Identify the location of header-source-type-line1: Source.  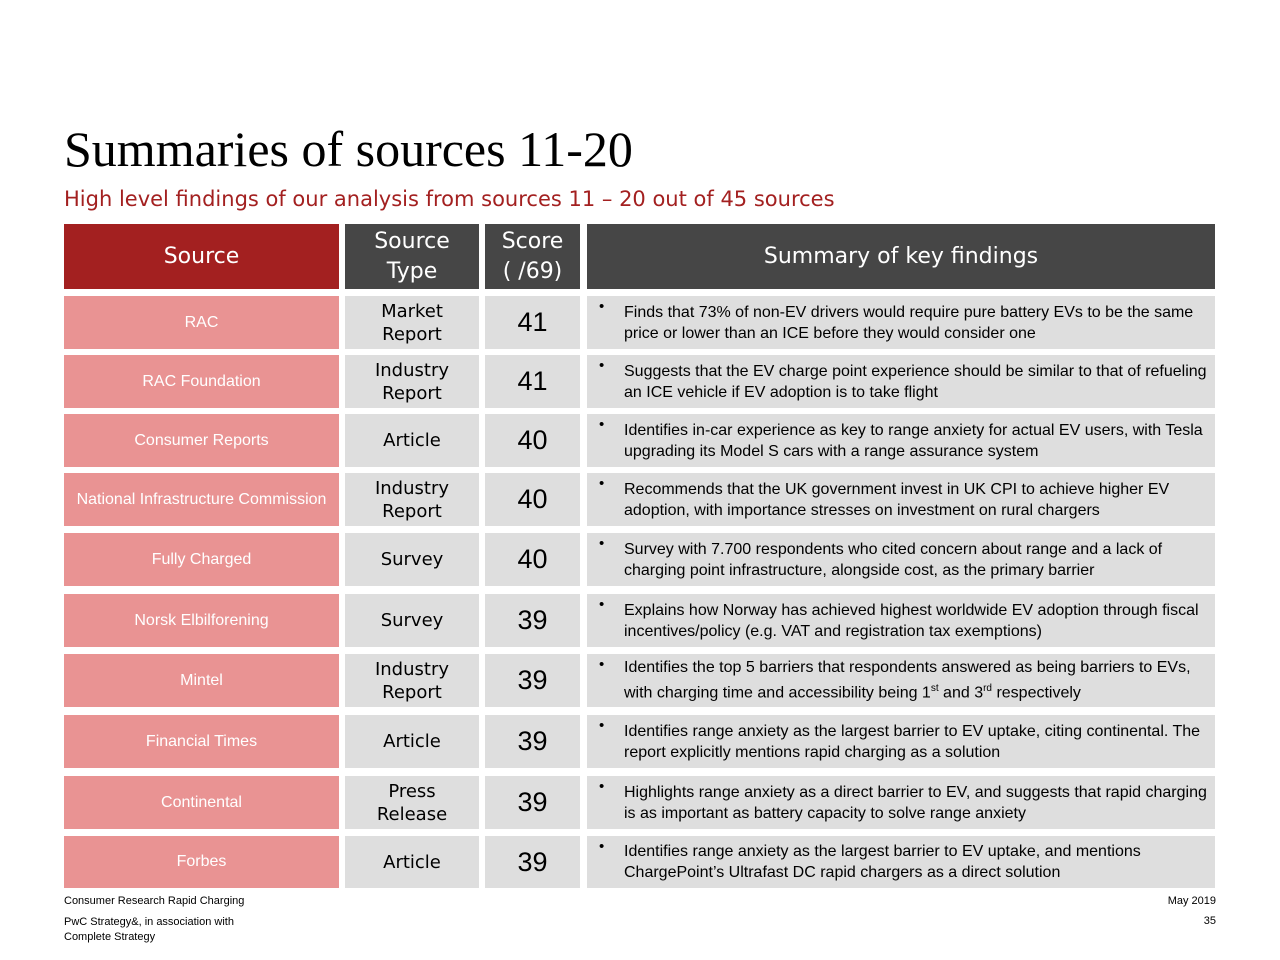
(412, 241).